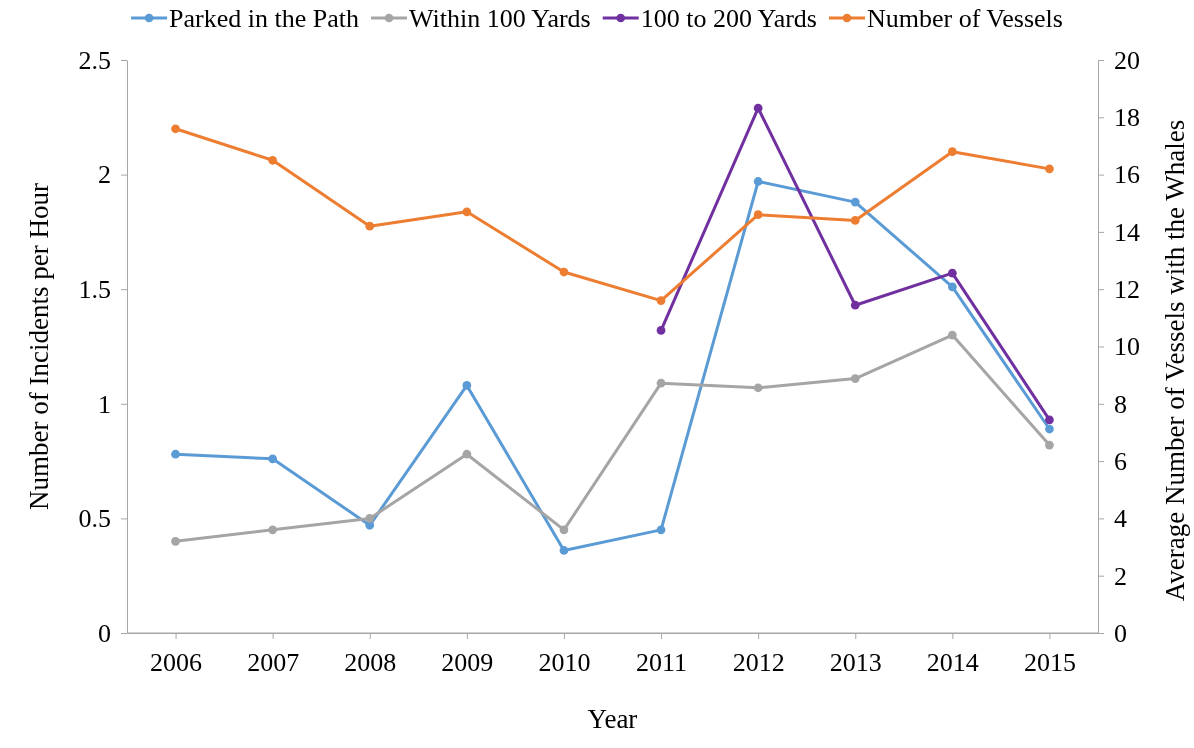  Describe the element at coordinates (1127, 232) in the screenshot. I see `y2-tick-label: 14` at that location.